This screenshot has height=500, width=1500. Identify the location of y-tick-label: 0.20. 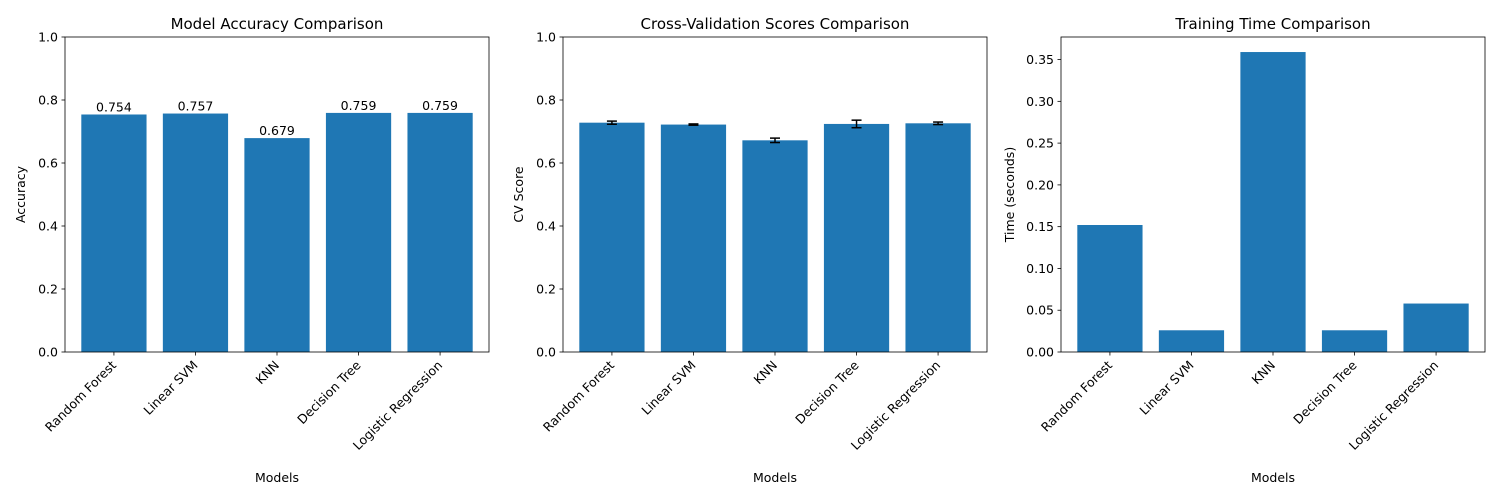
(1040, 184).